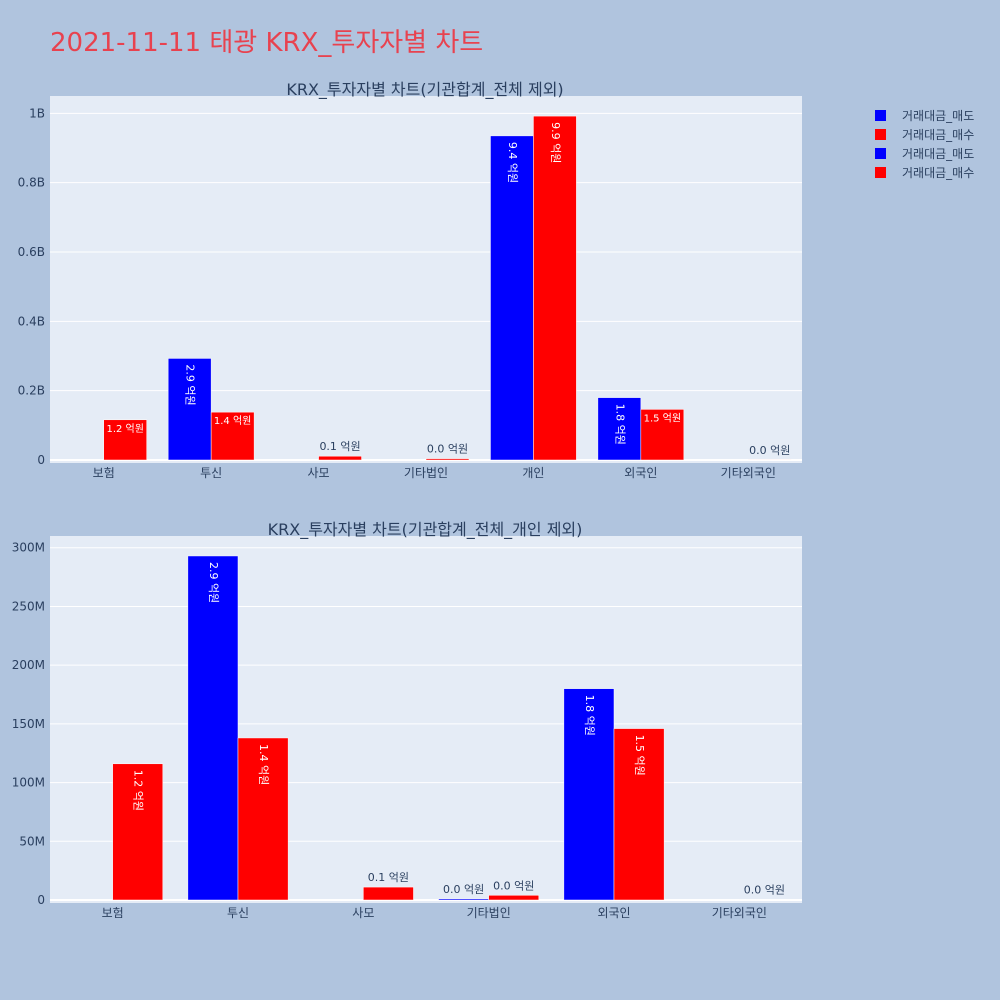 This screenshot has height=1000, width=1000. Describe the element at coordinates (425, 530) in the screenshot. I see `chart-title: KRX_투자자별 차트(기관합계_전체_개인 제외)` at that location.